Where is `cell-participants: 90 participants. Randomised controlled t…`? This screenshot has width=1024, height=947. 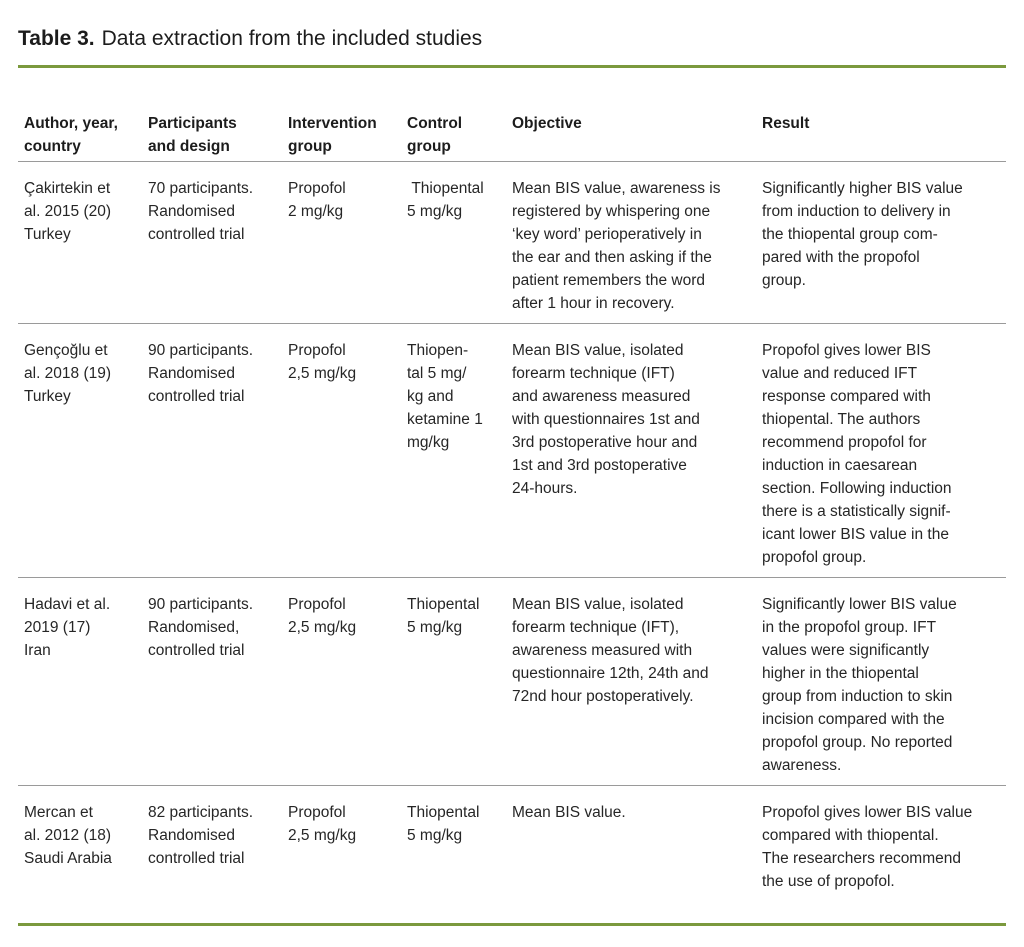 cell-participants: 90 participants. Randomised controlled t… is located at coordinates (201, 373).